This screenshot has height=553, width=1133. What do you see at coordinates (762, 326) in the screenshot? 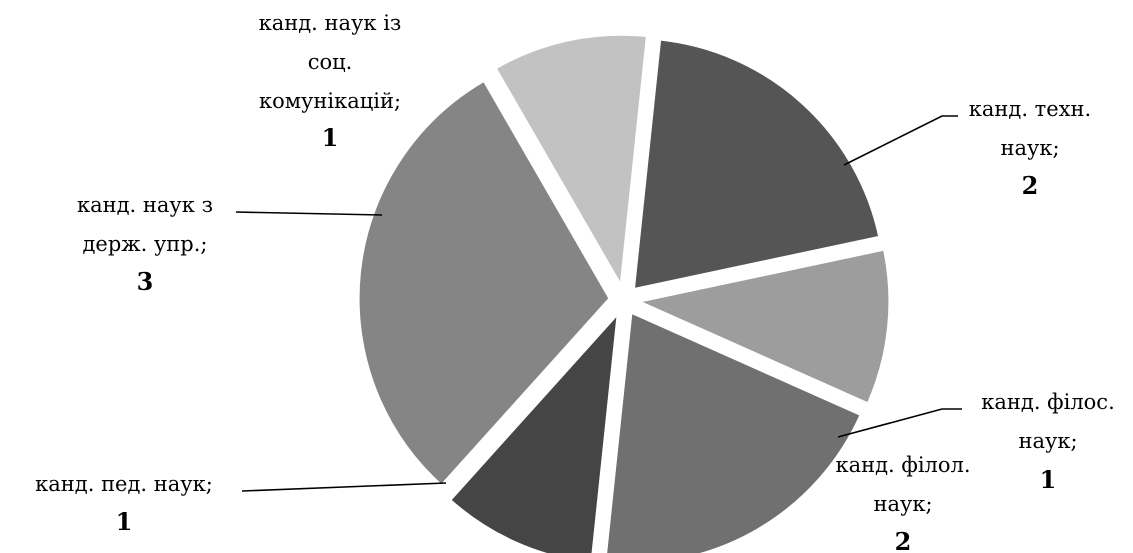
I see `pie-slice-filos` at bounding box center [762, 326].